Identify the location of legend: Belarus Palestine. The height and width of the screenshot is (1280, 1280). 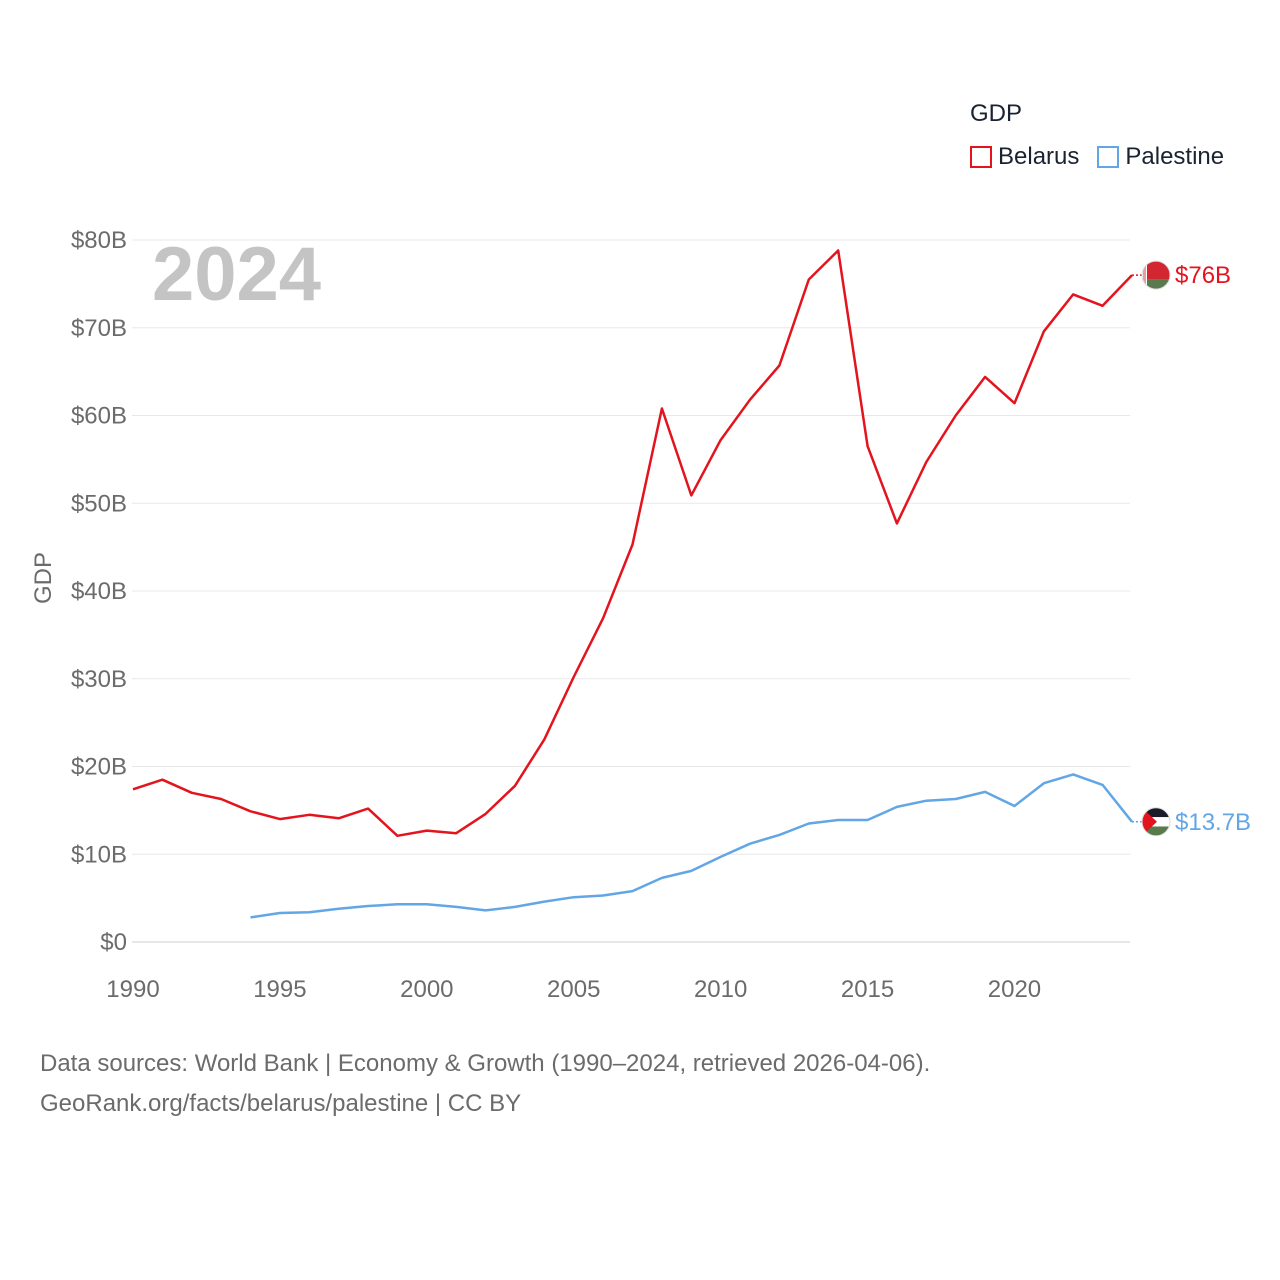
(1106, 157).